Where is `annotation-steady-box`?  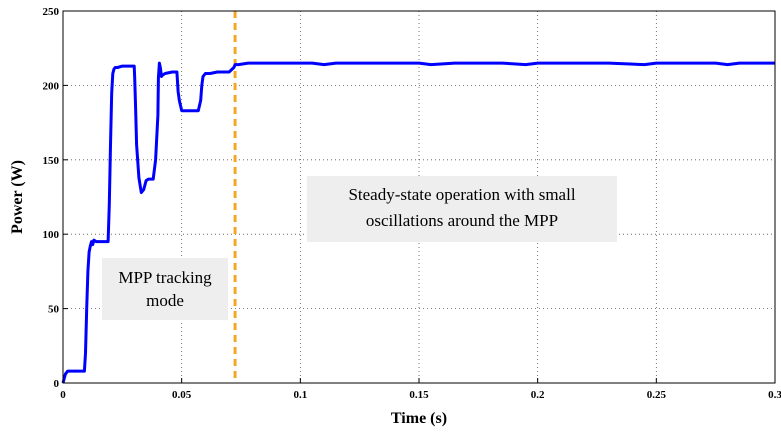 annotation-steady-box is located at coordinates (462, 209).